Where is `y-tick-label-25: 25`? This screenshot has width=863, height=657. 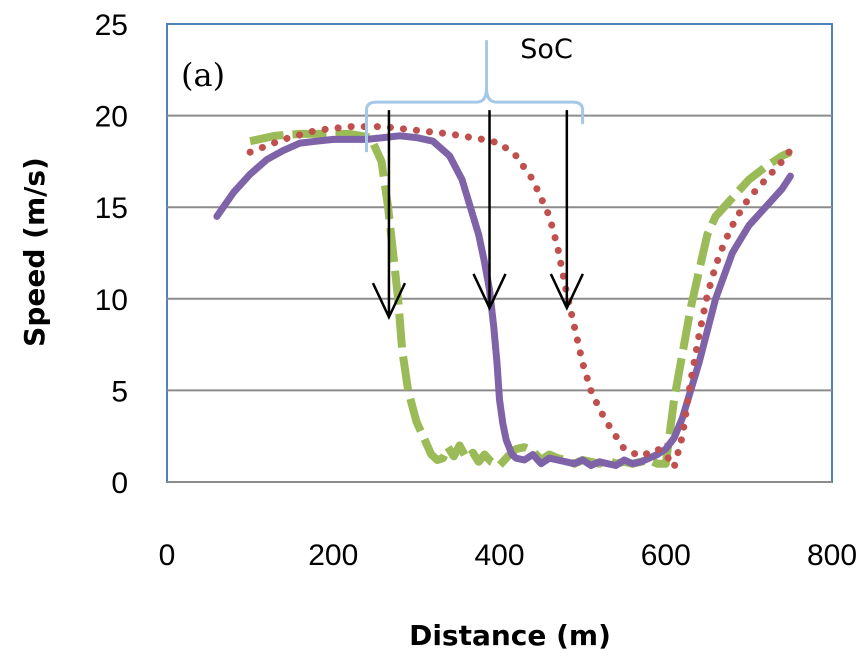 y-tick-label-25: 25 is located at coordinates (111, 25).